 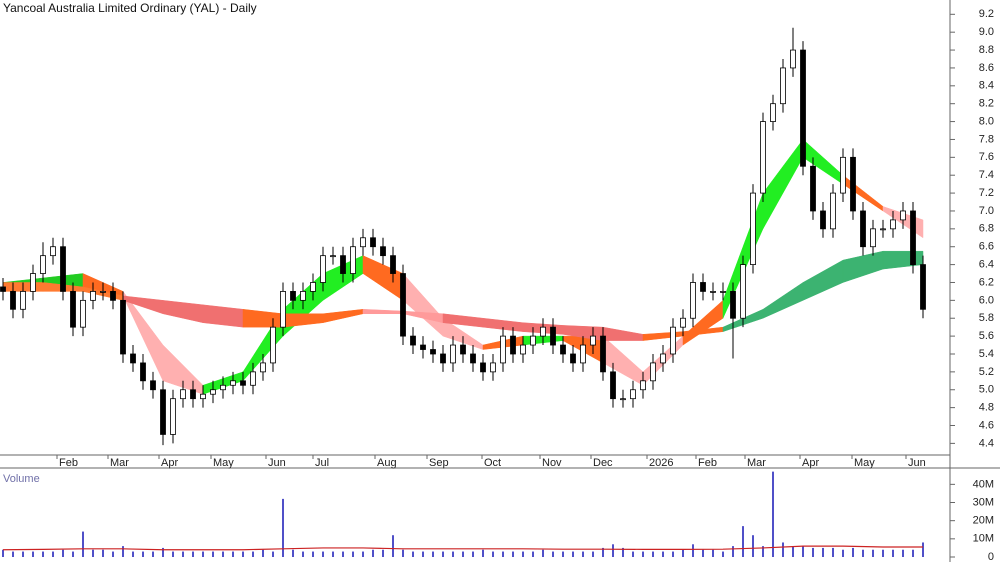 I want to click on y-tick-label: 7.6, so click(x=986, y=157).